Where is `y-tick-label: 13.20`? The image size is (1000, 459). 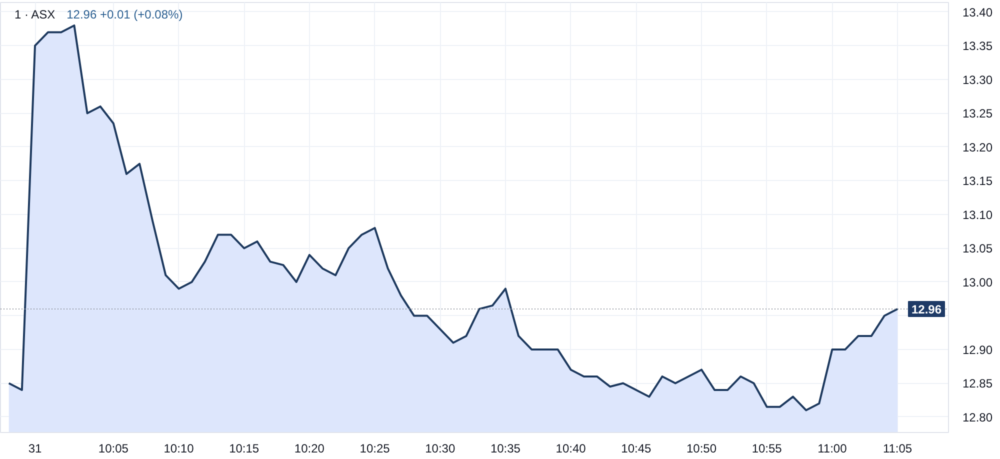
y-tick-label: 13.20 is located at coordinates (977, 147).